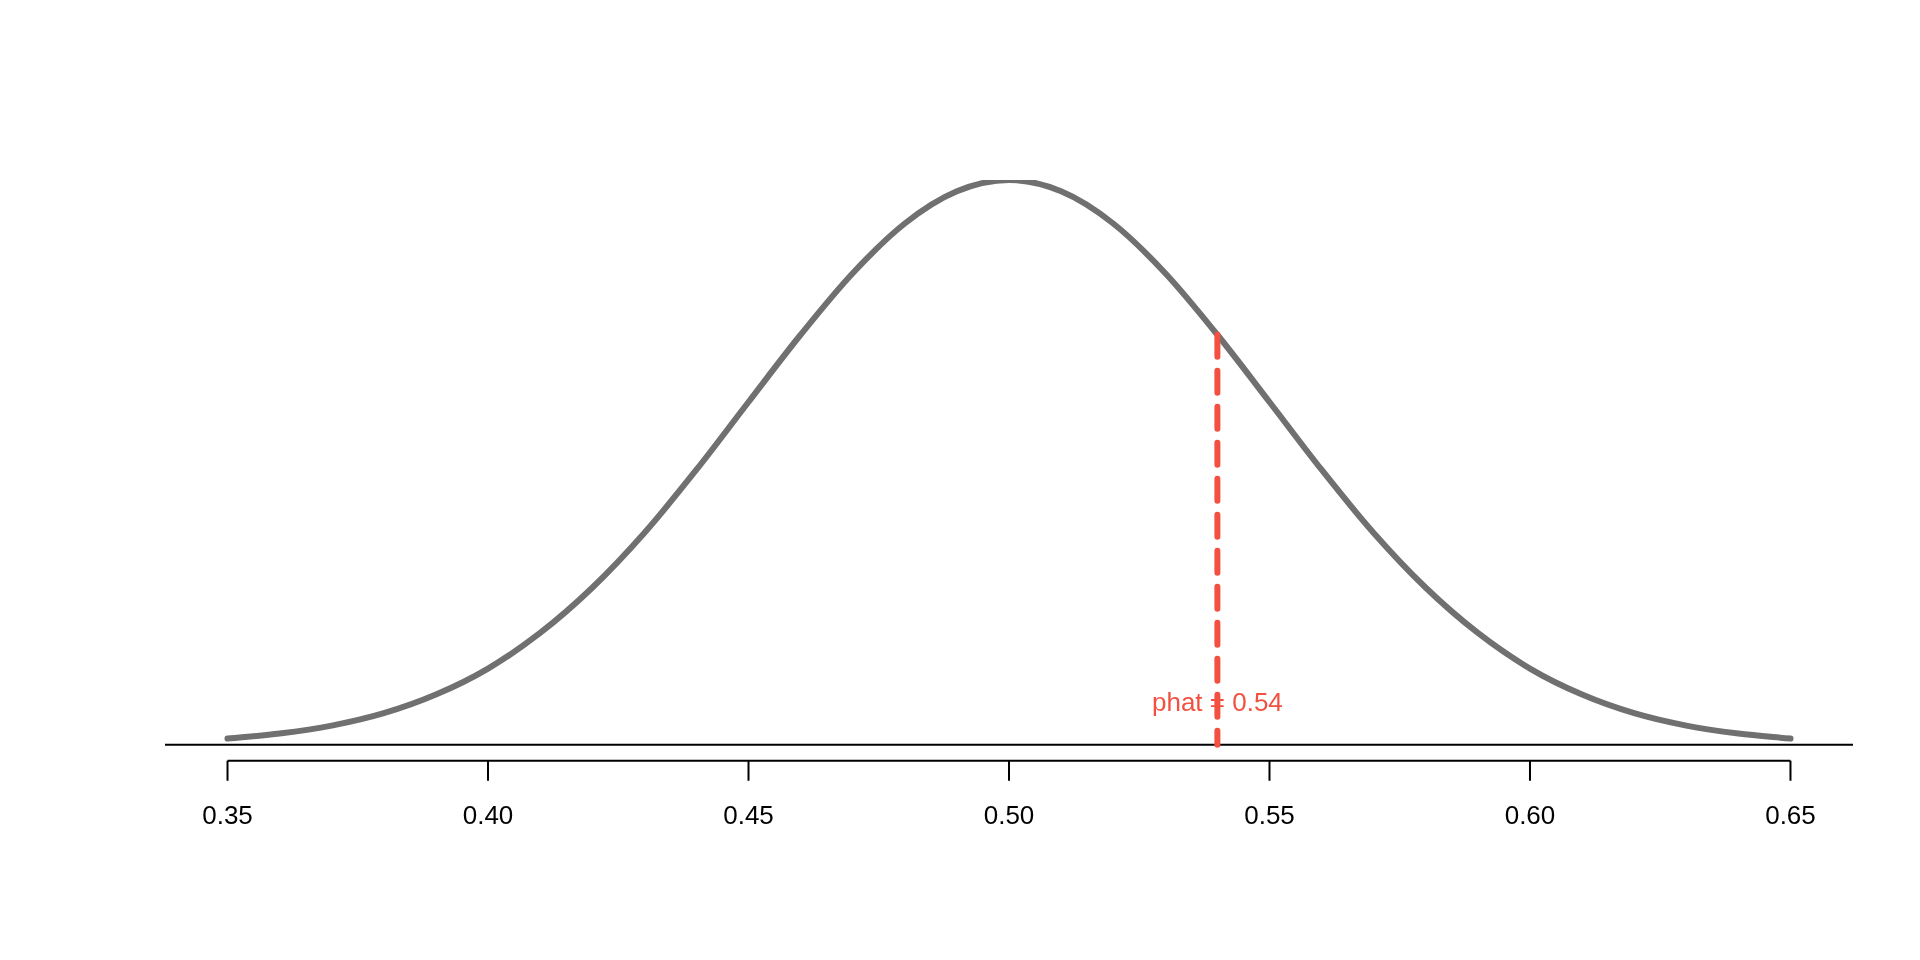 The width and height of the screenshot is (1920, 960). I want to click on x-tick-label: 0.50, so click(1009, 814).